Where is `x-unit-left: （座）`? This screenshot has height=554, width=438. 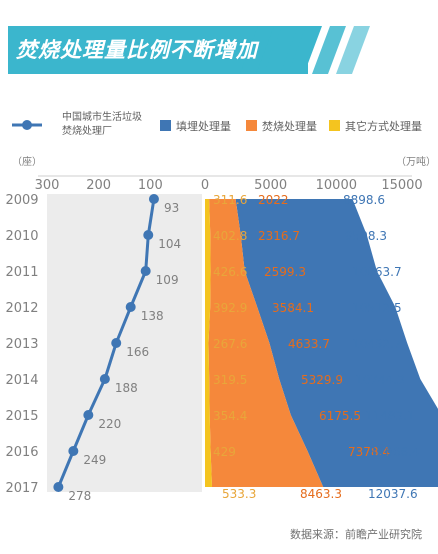 x-unit-left: （座） is located at coordinates (27, 161).